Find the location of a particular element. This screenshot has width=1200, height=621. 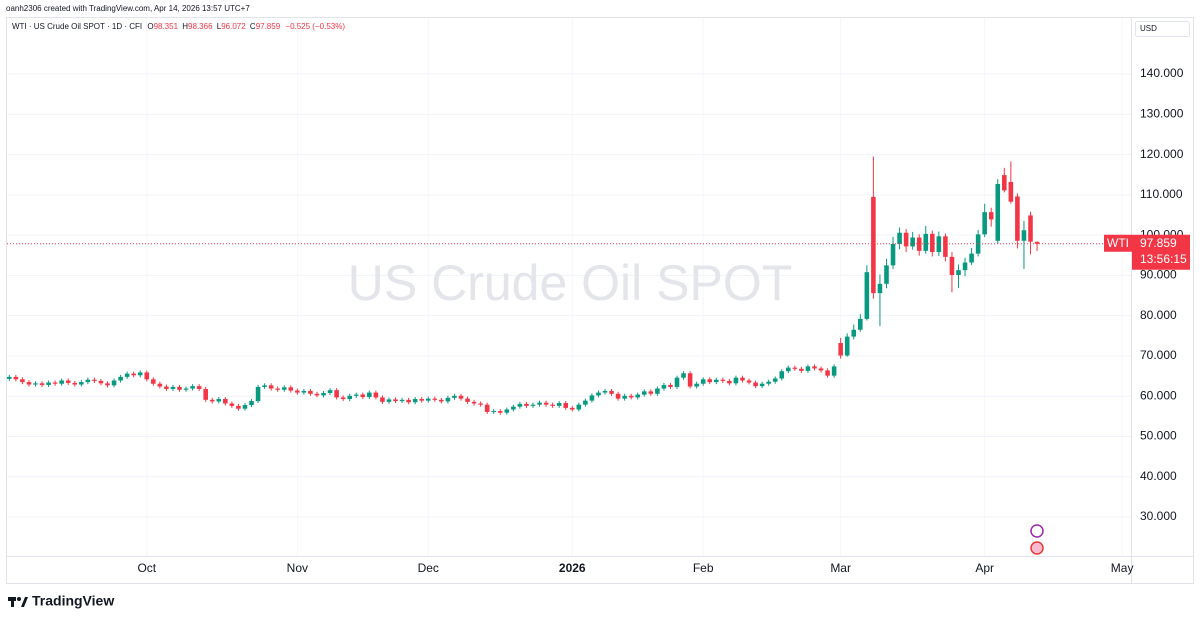

ticker: WTI is located at coordinates (1118, 243).